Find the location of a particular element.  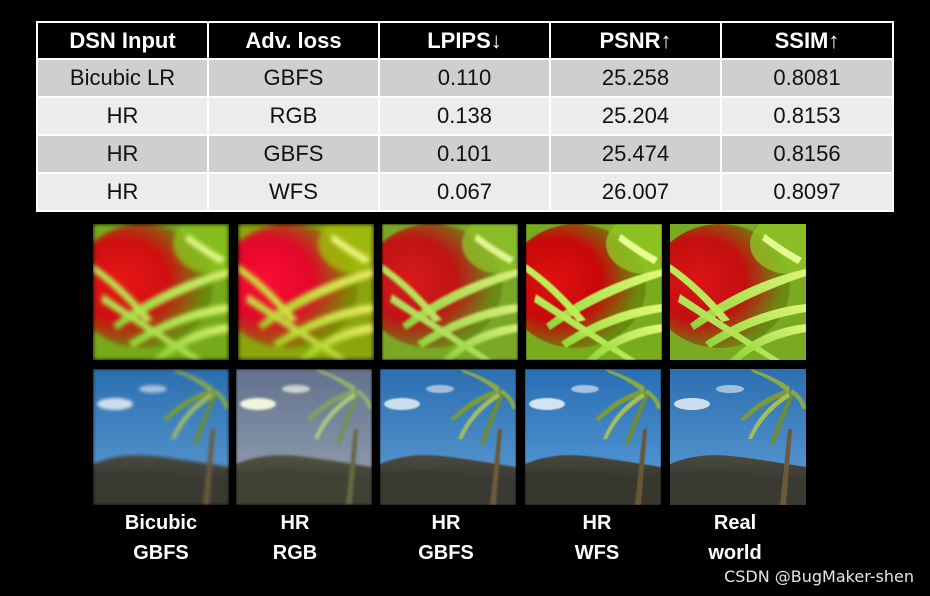

table-row: Bicubic LR GBFS 0.110 25.258 0.8081 is located at coordinates (465, 78).